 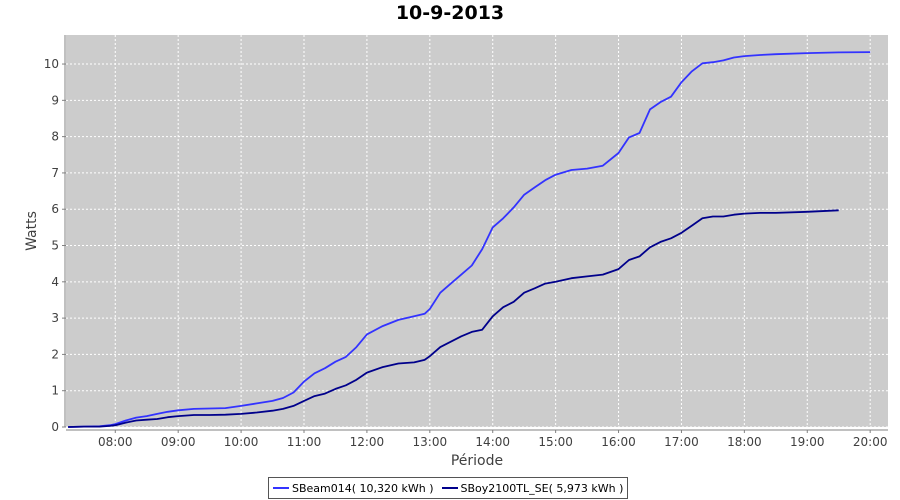 I want to click on x-tick-label: 17:00, so click(x=681, y=442).